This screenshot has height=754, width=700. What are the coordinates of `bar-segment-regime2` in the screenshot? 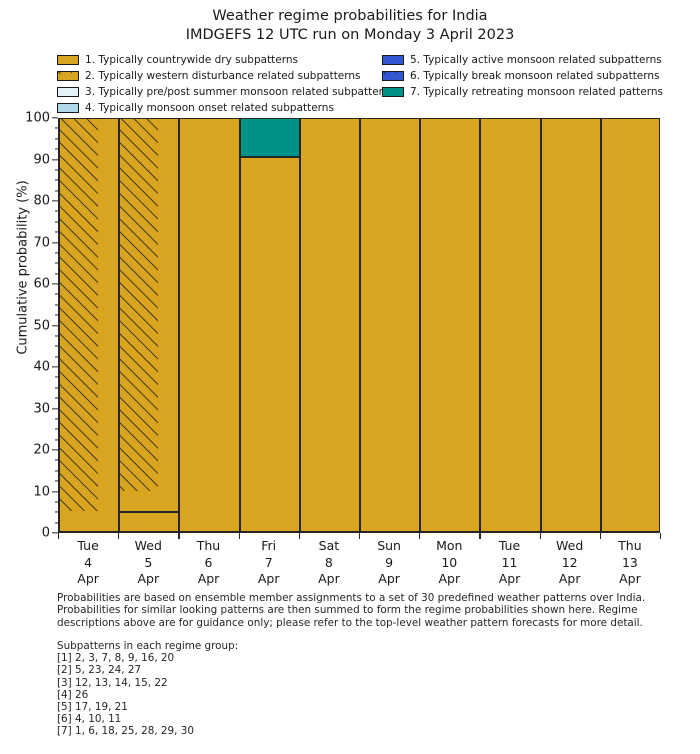 It's located at (89, 325).